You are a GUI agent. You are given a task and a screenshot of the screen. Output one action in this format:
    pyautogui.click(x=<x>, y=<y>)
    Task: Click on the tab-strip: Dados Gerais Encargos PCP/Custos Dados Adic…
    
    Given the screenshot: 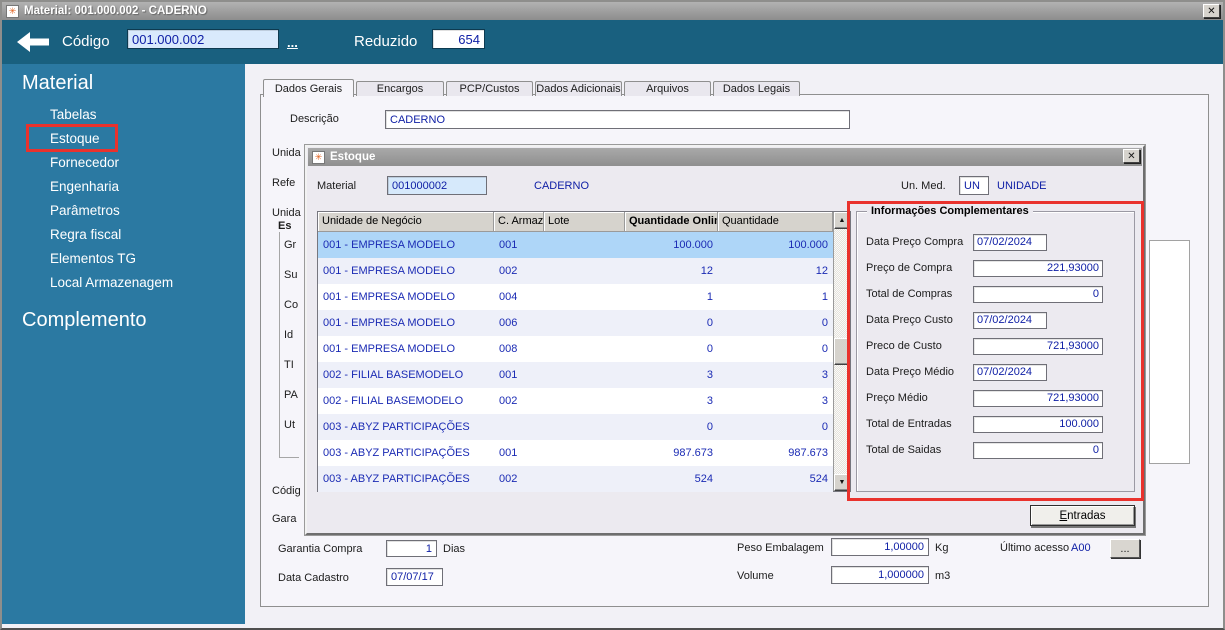 What is the action you would take?
    pyautogui.click(x=531, y=87)
    